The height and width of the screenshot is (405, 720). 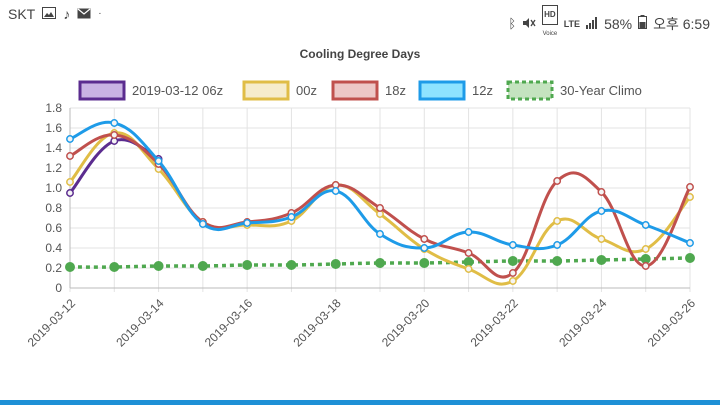 What do you see at coordinates (672, 323) in the screenshot?
I see `x-tick-label: 2019-03-26` at bounding box center [672, 323].